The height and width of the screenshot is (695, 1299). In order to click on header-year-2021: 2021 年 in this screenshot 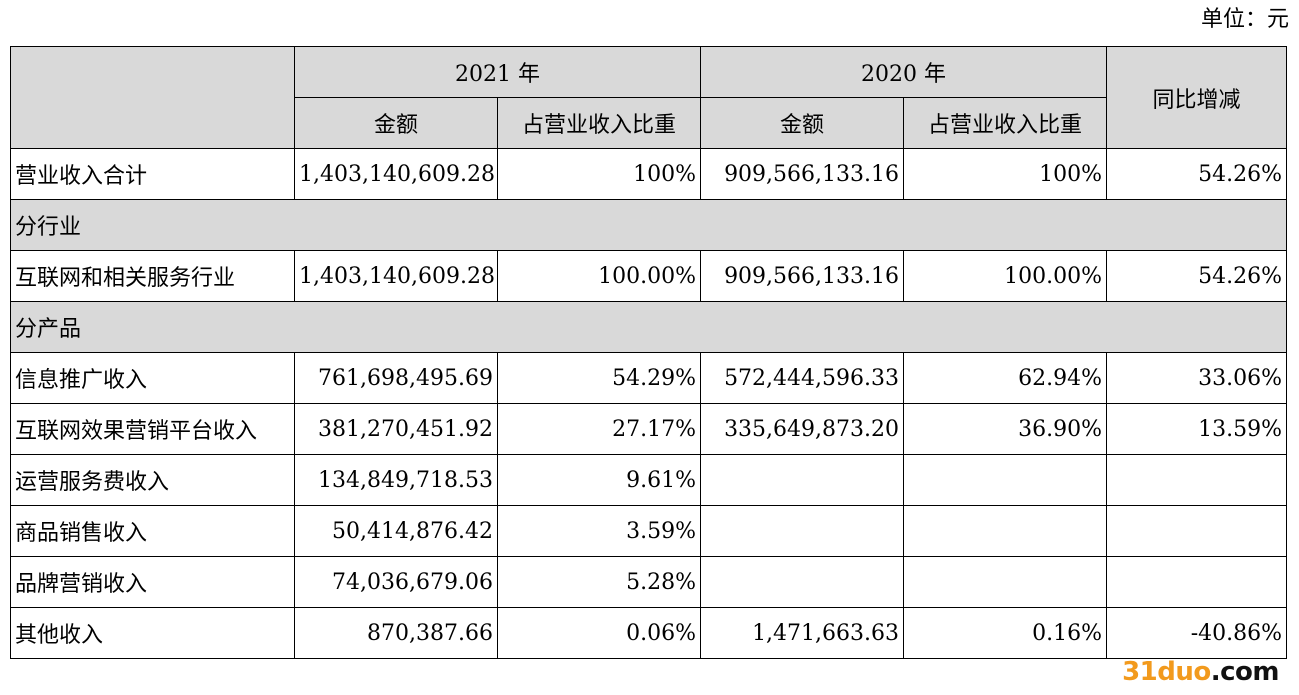, I will do `click(497, 72)`.